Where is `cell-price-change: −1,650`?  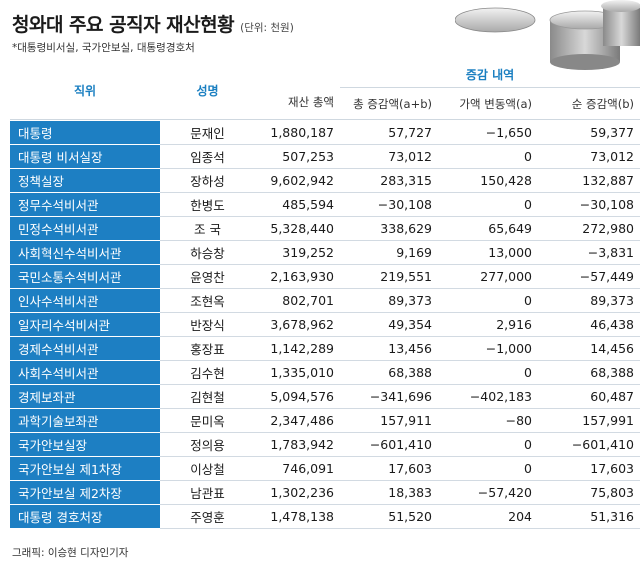 cell-price-change: −1,650 is located at coordinates (508, 132).